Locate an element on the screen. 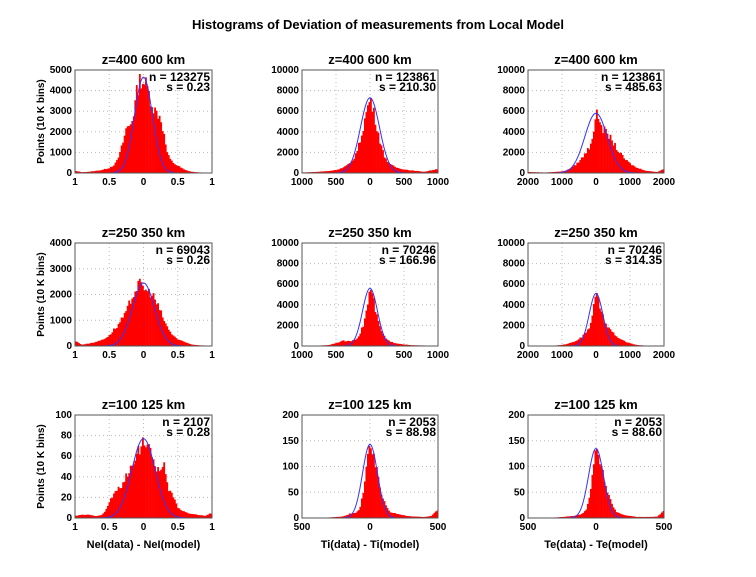 The width and height of the screenshot is (756, 577). y-tick-label: 8000 is located at coordinates (288, 264).